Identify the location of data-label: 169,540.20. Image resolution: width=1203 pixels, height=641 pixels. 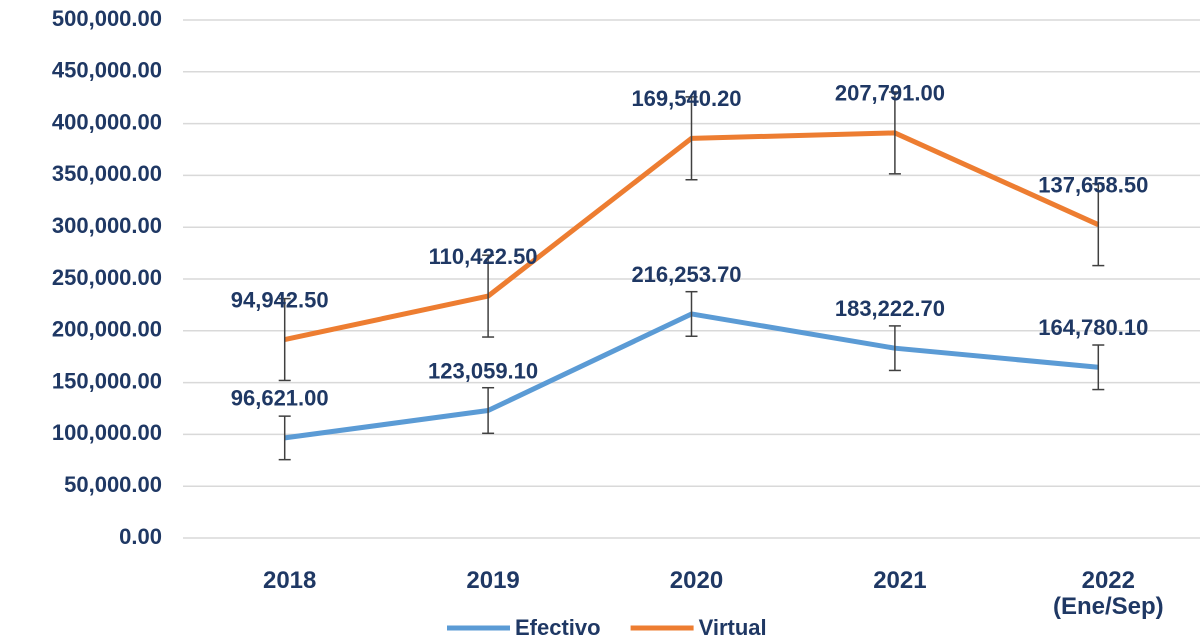
(686, 98).